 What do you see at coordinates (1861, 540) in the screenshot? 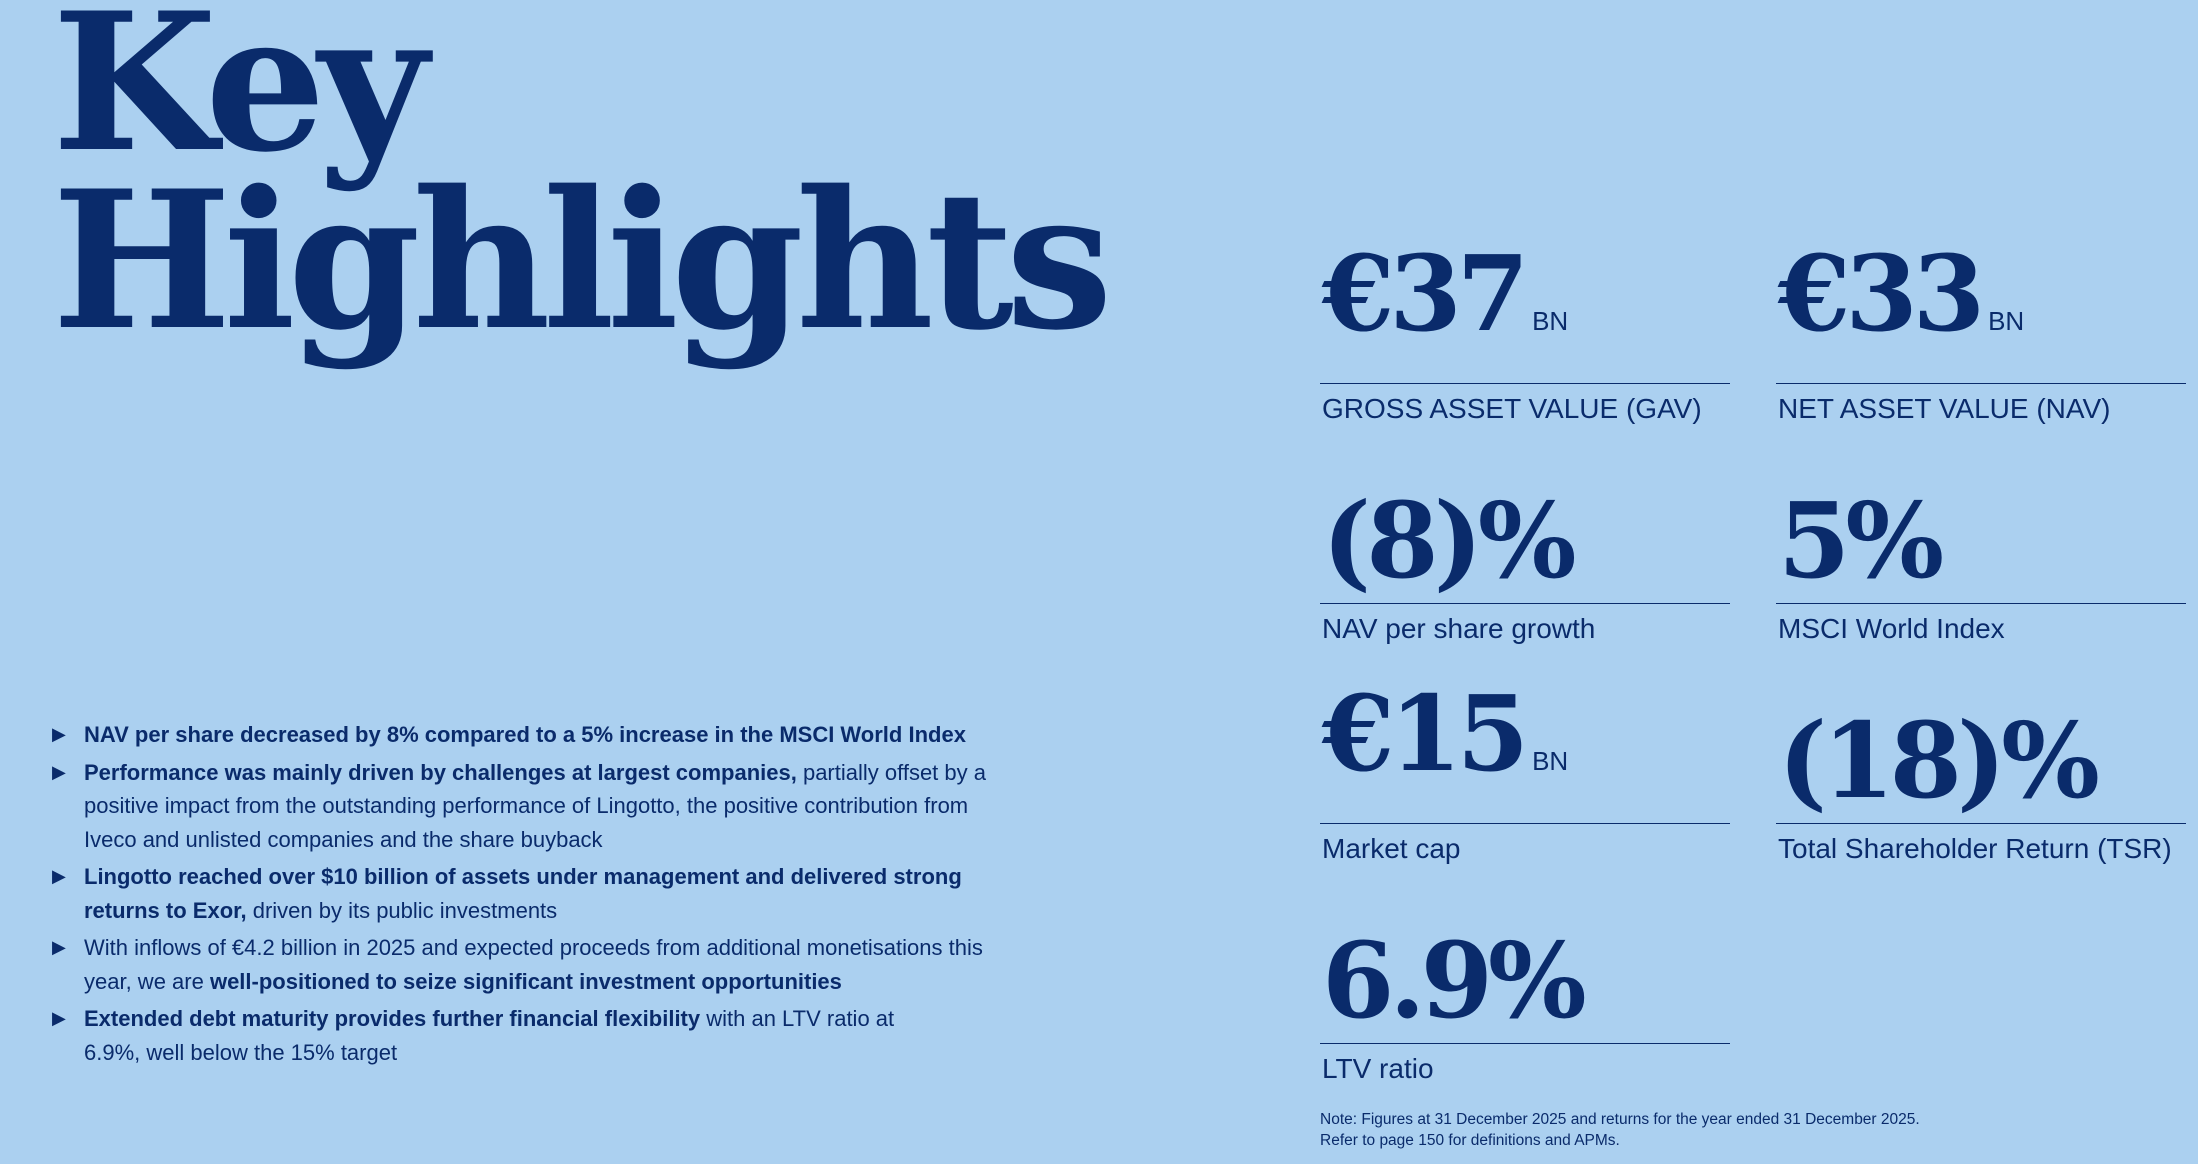
I see `metric-value: 5%` at bounding box center [1861, 540].